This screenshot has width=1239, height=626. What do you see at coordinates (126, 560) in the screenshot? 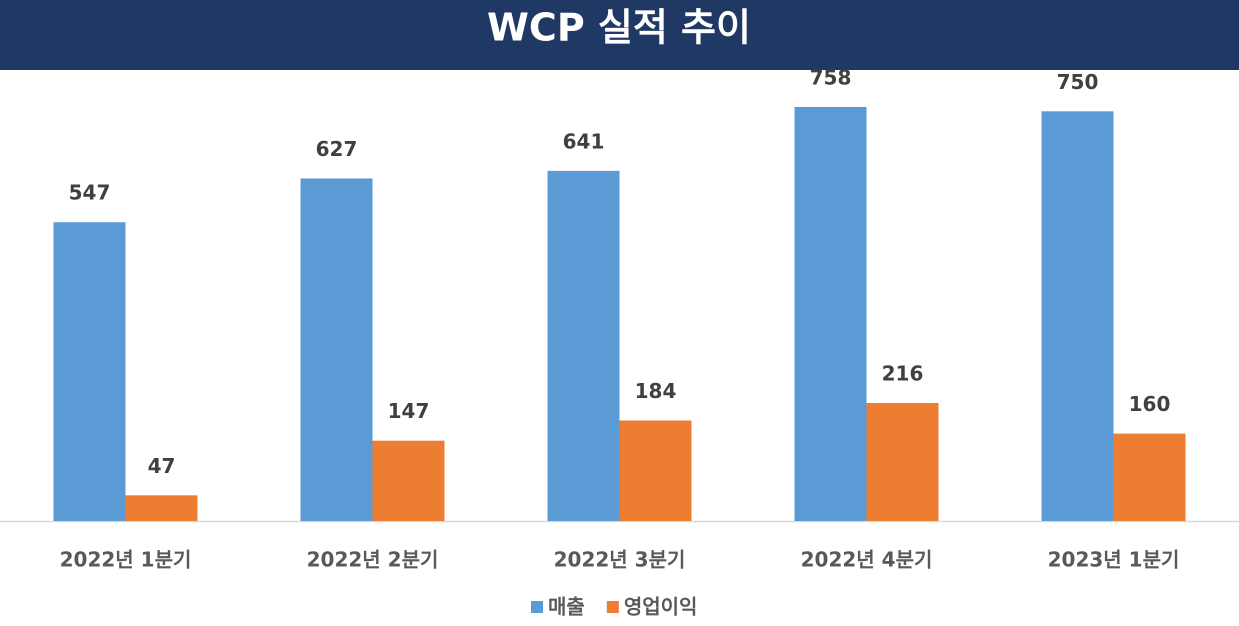
I see `x-tick-label: 2022년 1분기` at bounding box center [126, 560].